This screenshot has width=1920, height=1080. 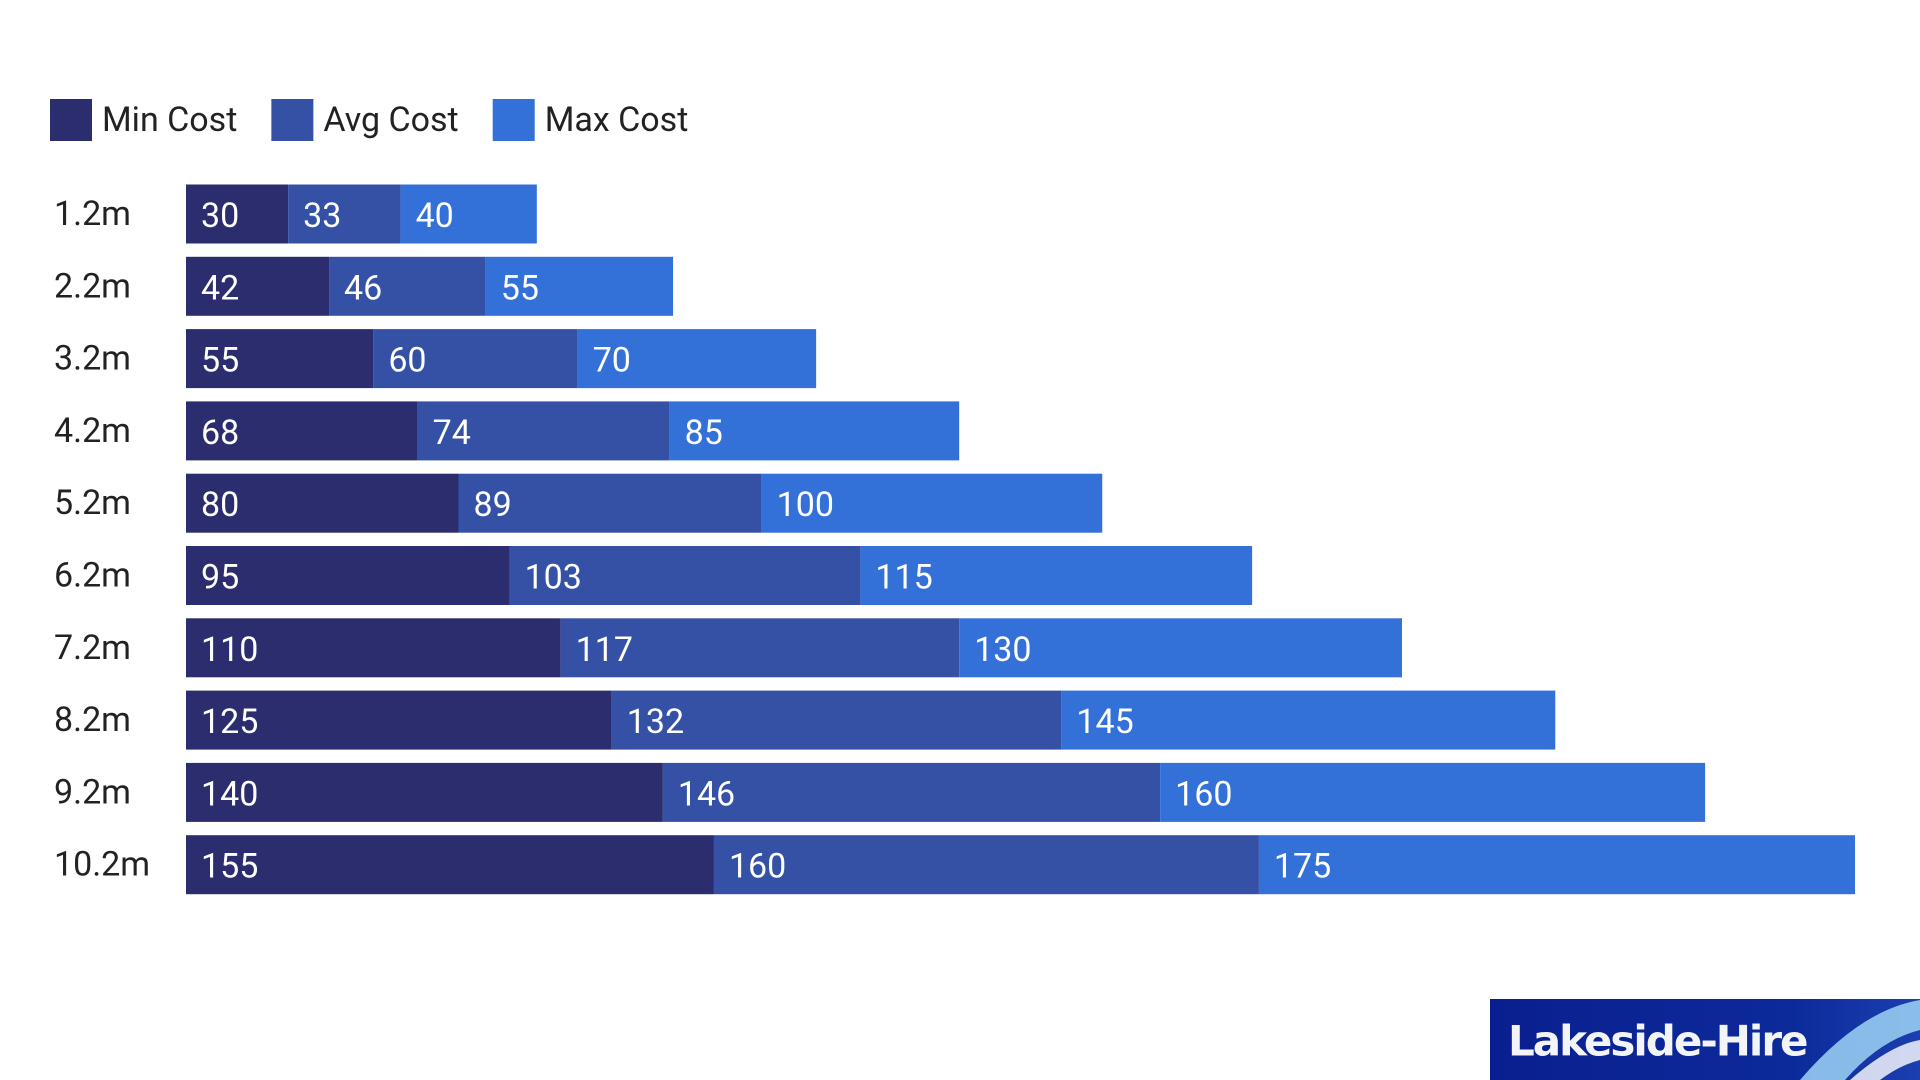 I want to click on data-label: 40, so click(x=435, y=216).